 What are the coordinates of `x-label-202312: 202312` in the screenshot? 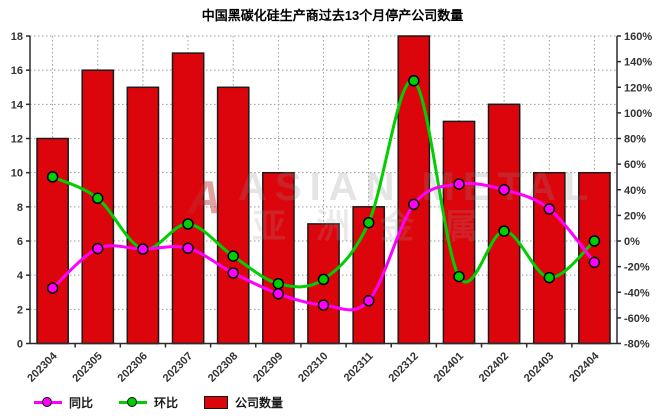 It's located at (403, 367).